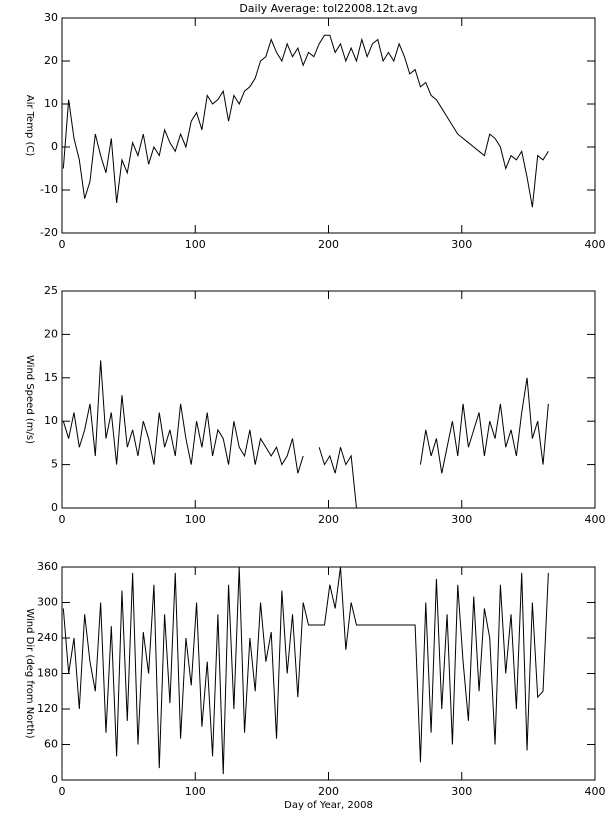 This screenshot has width=615, height=820. What do you see at coordinates (54, 464) in the screenshot?
I see `y-tick-label: 5` at bounding box center [54, 464].